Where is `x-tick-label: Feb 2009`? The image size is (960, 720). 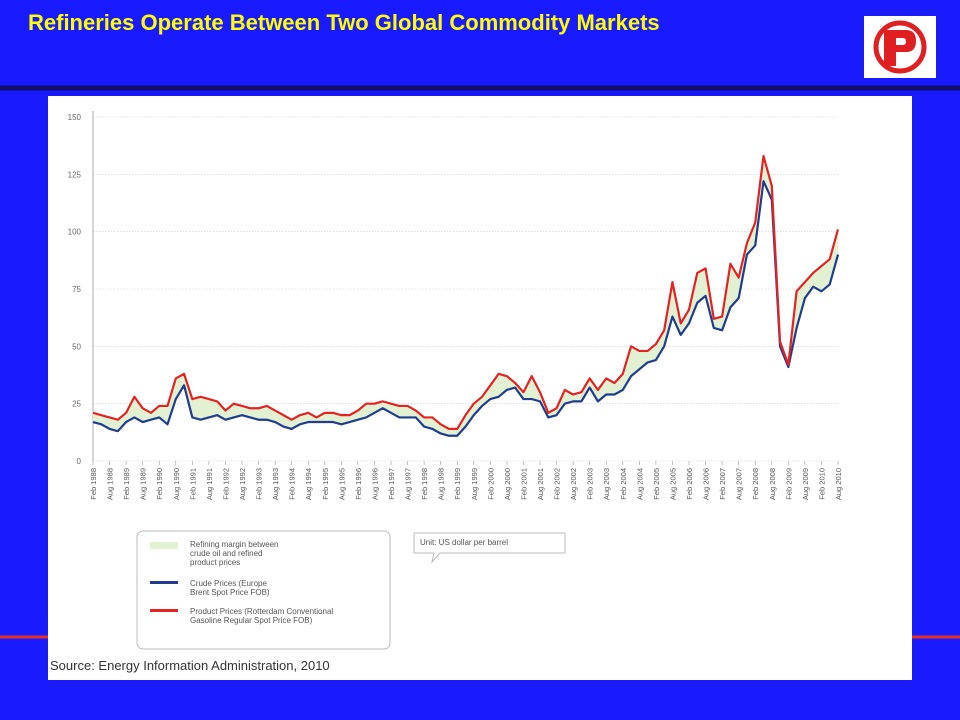
x-tick-label: Feb 2009 is located at coordinates (788, 484).